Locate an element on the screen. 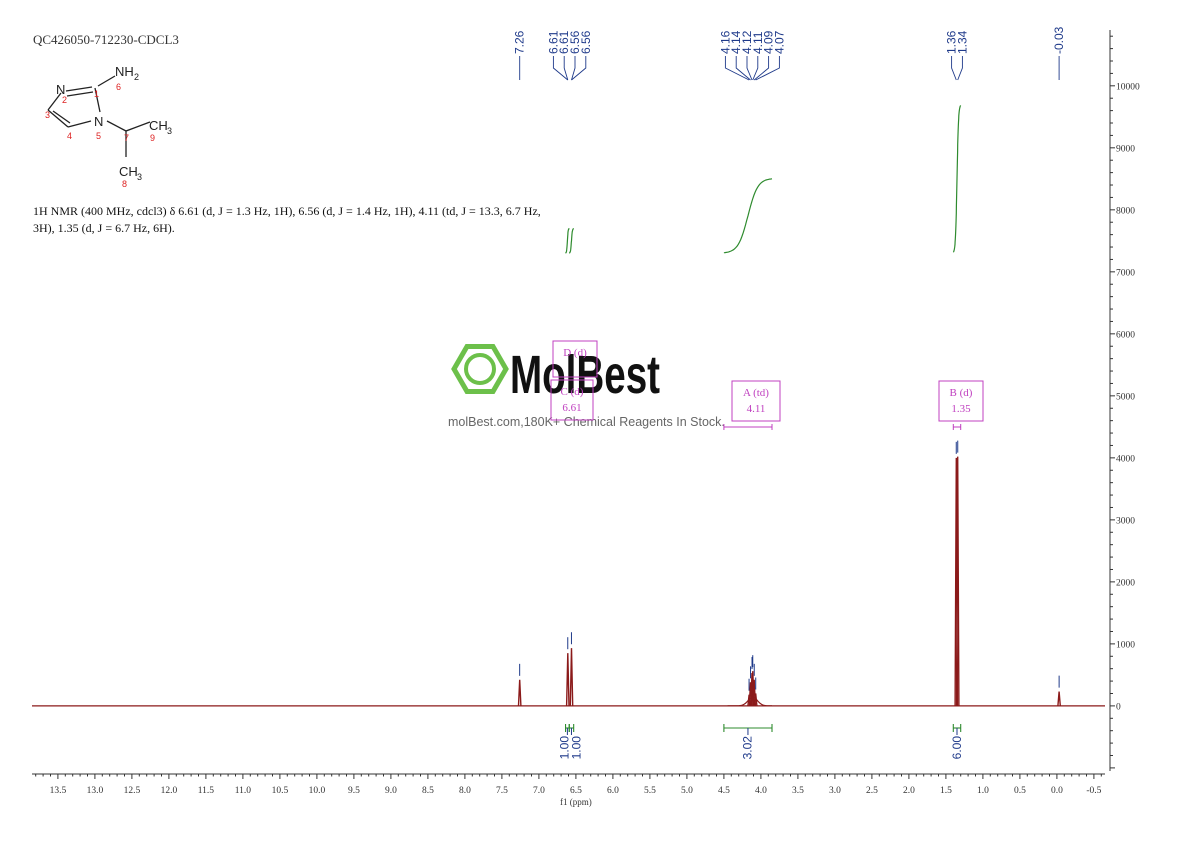  peak-label: 4.12 is located at coordinates (747, 42).